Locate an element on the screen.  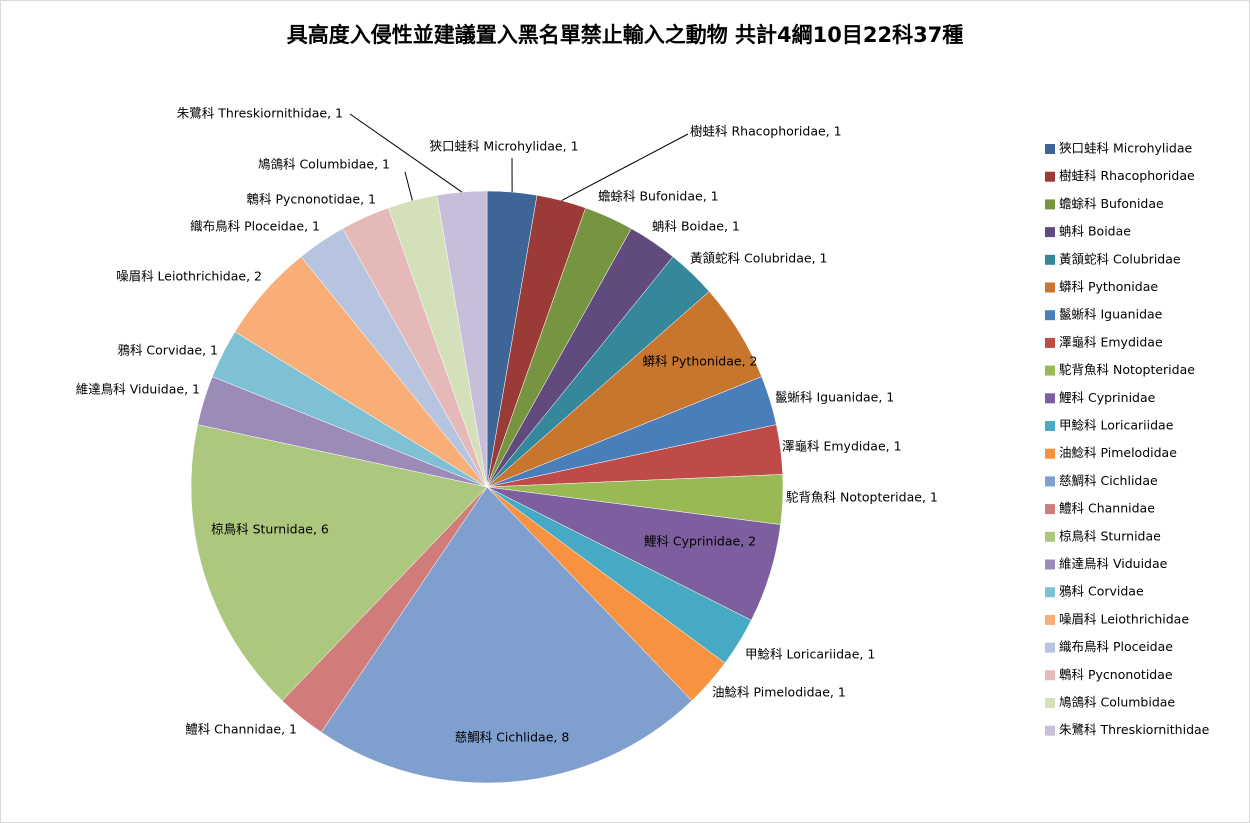
legend-label: 織布鳥科 Ploceidae is located at coordinates (1116, 646).